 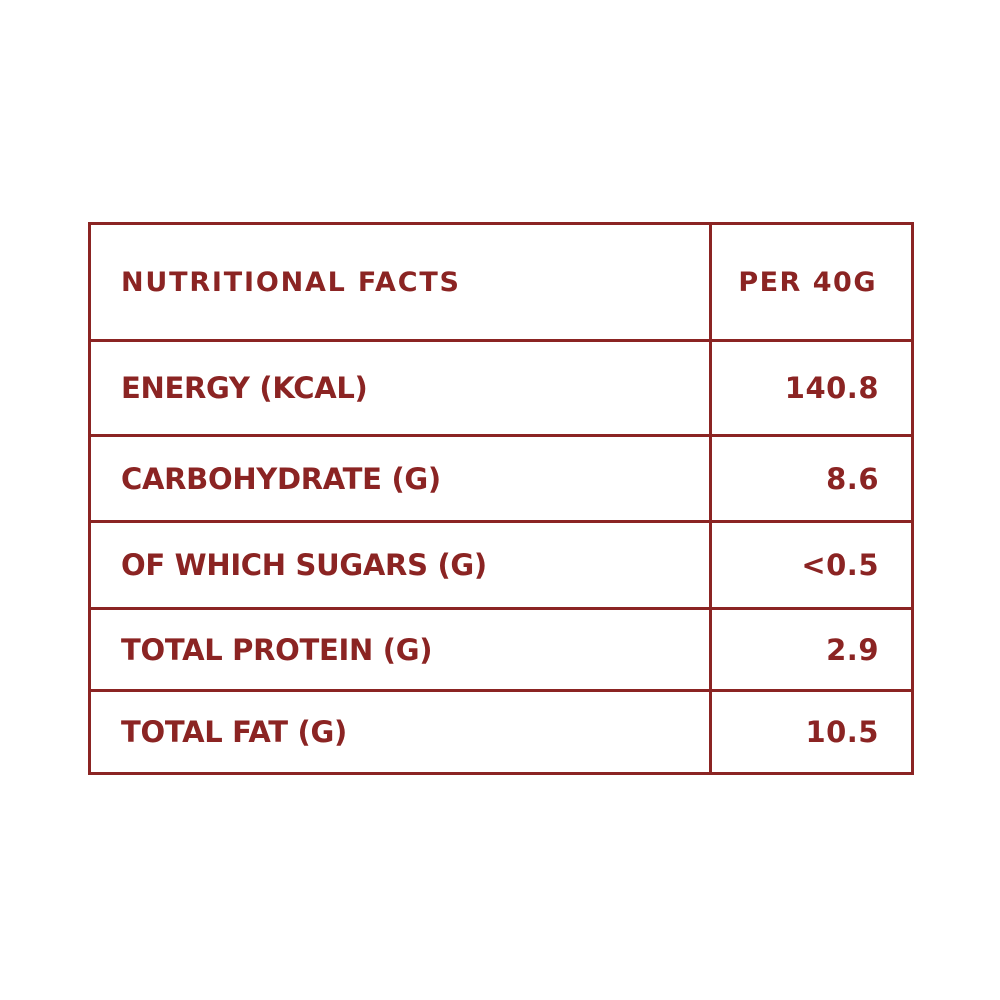 I want to click on table-row: CARBOHYDRATE (G) 8.6, so click(x=501, y=480).